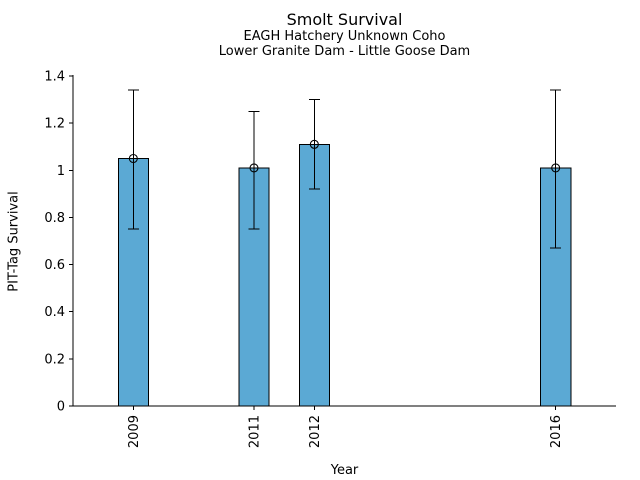 This screenshot has width=640, height=480. I want to click on y-tick-label: 1, so click(61, 171).